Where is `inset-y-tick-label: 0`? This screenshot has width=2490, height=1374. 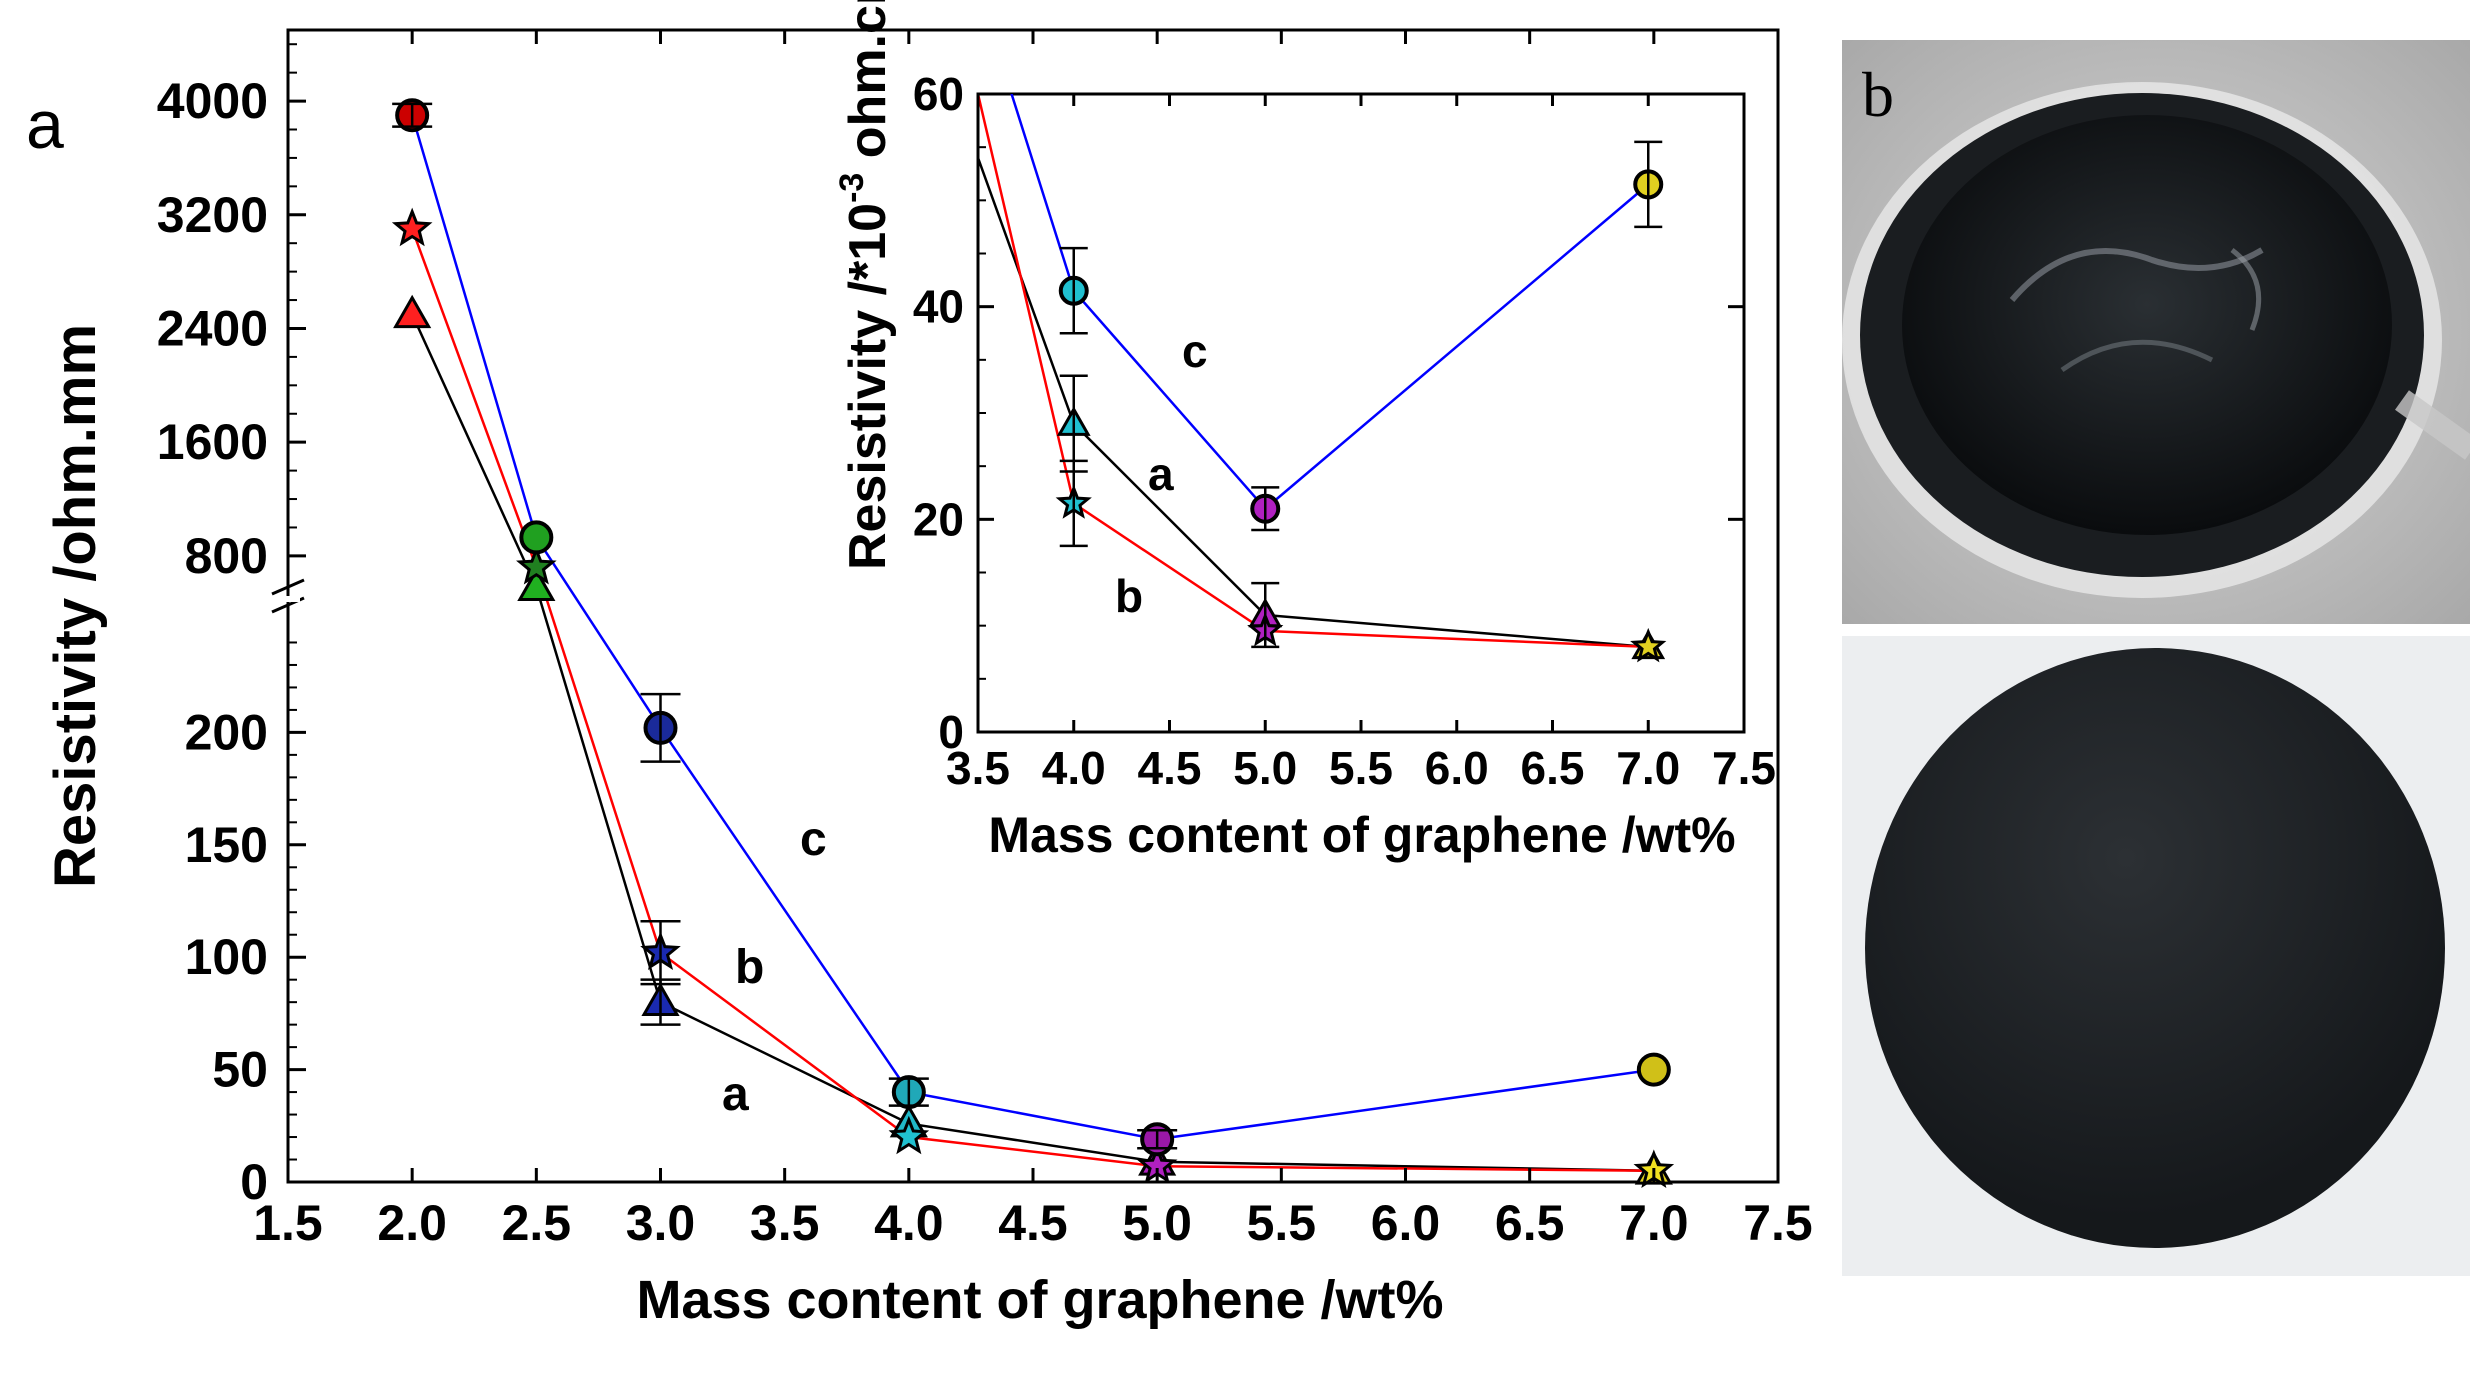
inset-y-tick-label: 0 is located at coordinates (951, 732).